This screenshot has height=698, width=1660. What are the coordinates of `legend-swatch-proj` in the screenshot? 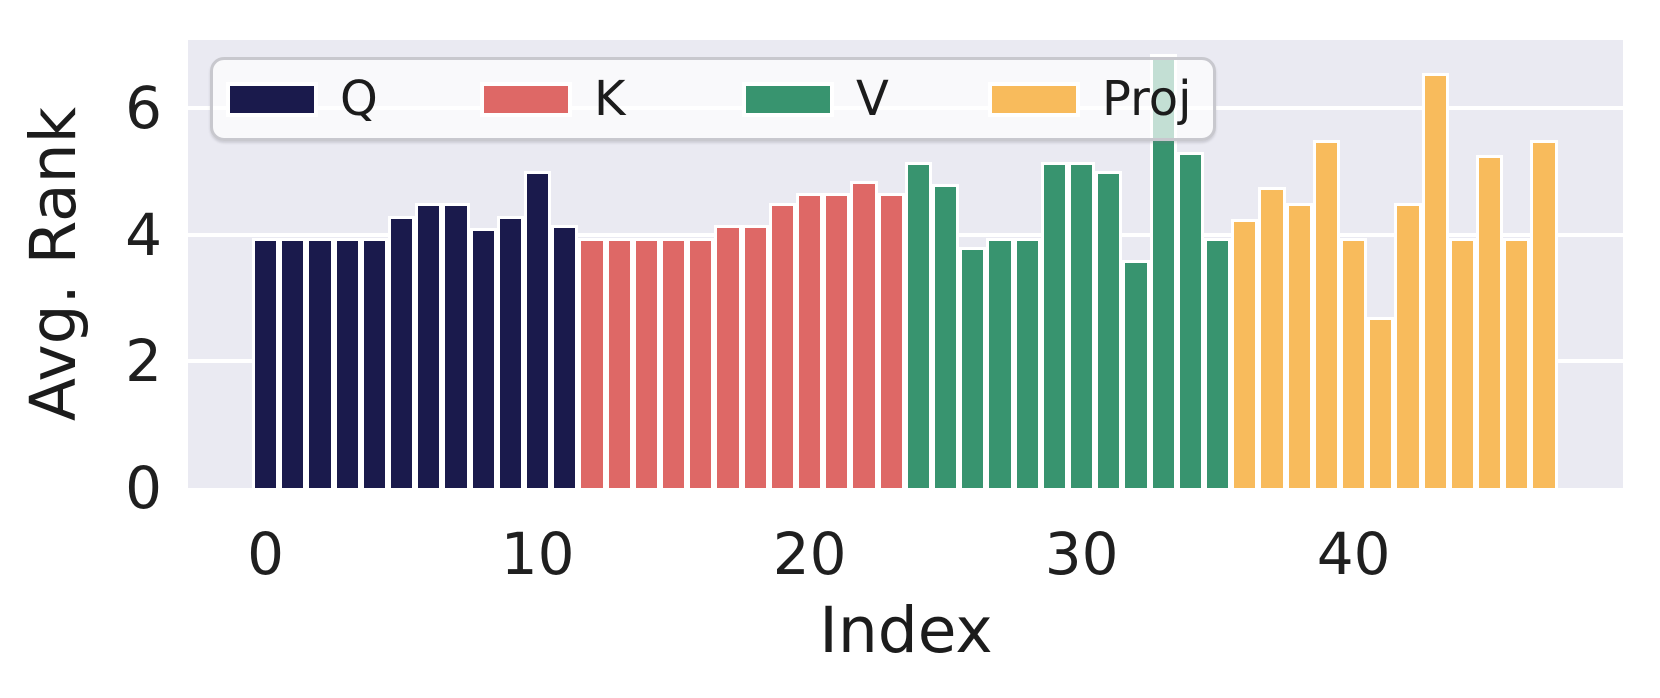 It's located at (1034, 99).